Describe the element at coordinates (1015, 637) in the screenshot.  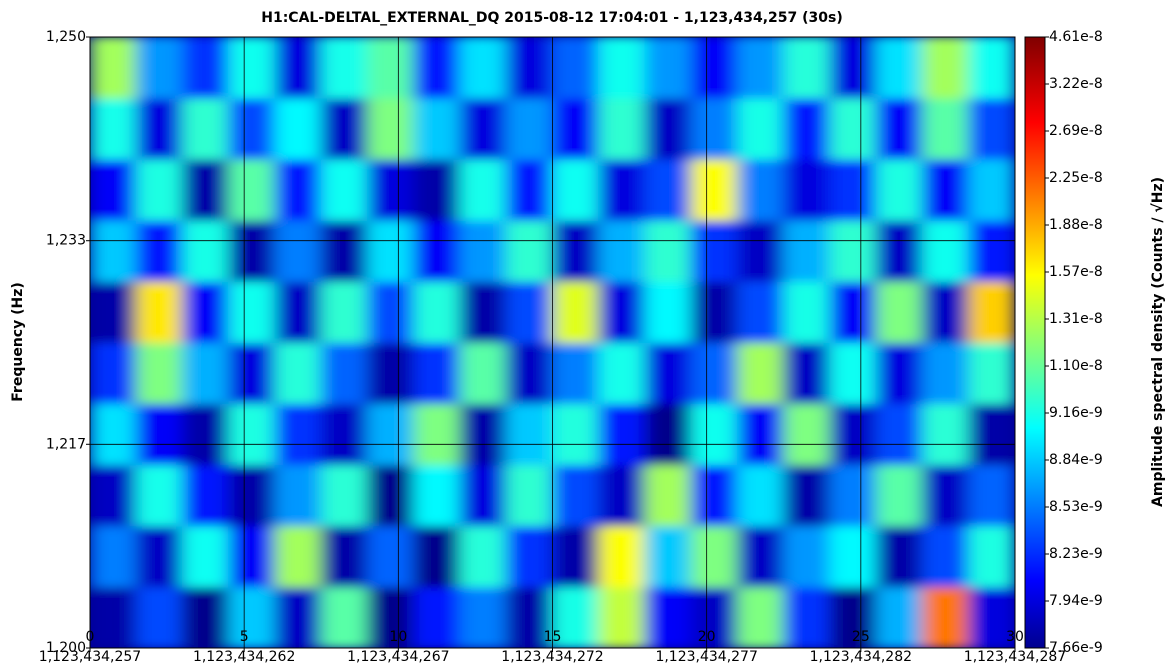
I see `x-tick-label: 30` at that location.